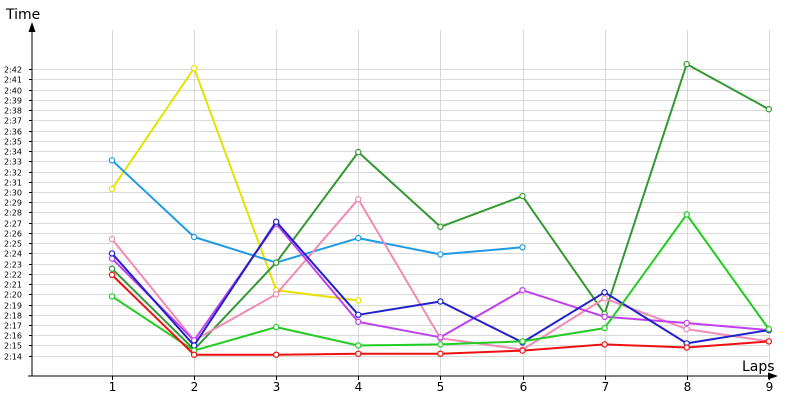 The image size is (800, 400). Describe the element at coordinates (773, 376) in the screenshot. I see `x-axis-arrow` at that location.